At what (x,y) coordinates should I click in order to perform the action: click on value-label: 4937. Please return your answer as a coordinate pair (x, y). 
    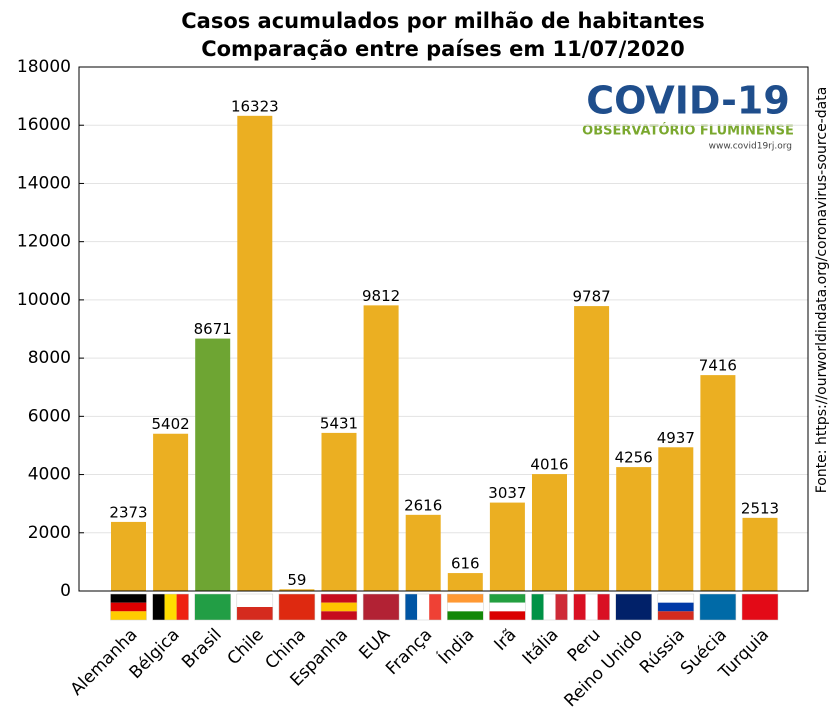
    Looking at the image, I should click on (676, 438).